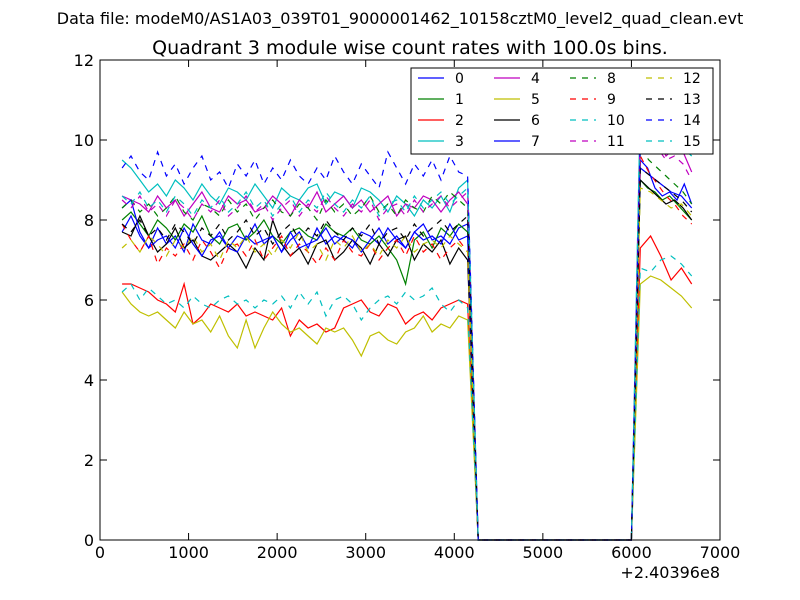 The height and width of the screenshot is (600, 800). What do you see at coordinates (611, 79) in the screenshot?
I see `legend-label-8: 8` at bounding box center [611, 79].